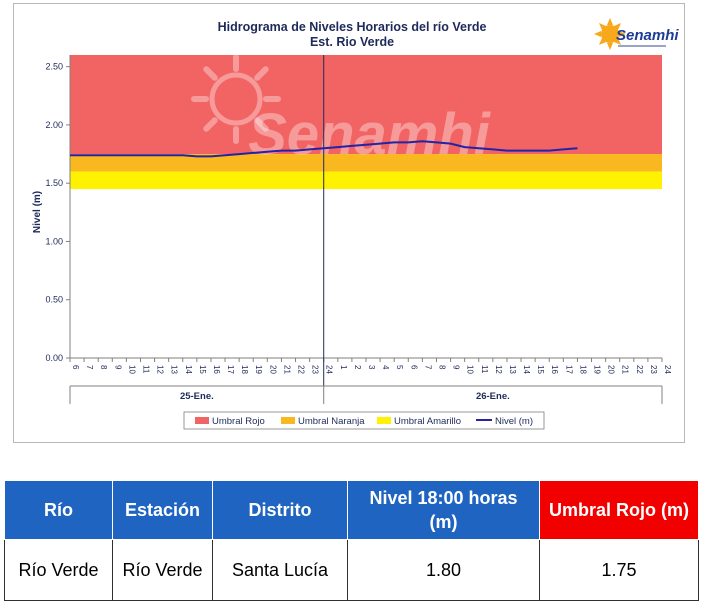 The width and height of the screenshot is (706, 608). I want to click on header-estacion: Estación, so click(162, 510).